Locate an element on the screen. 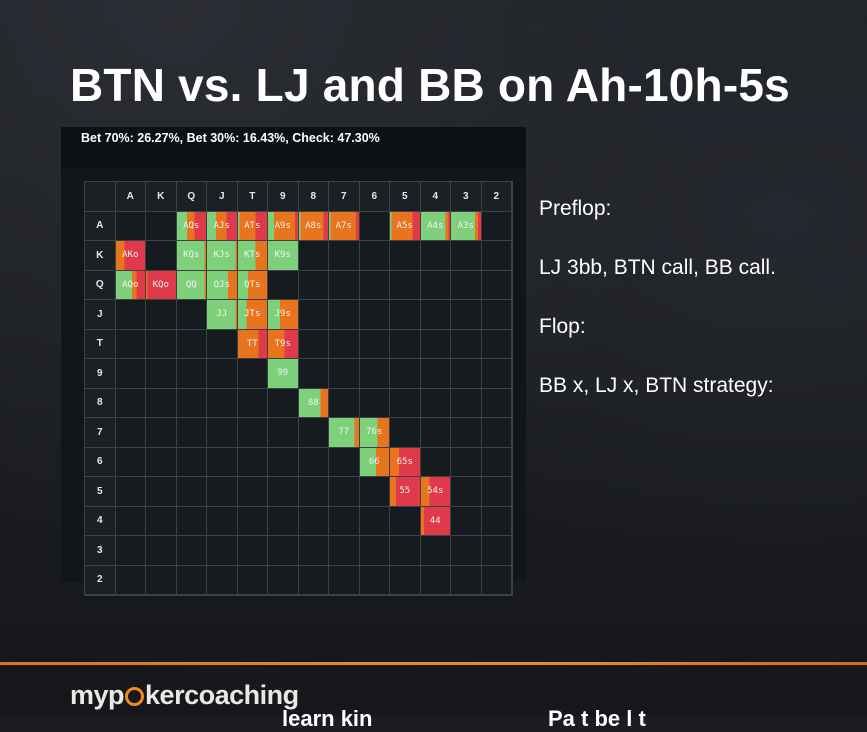  col-header: K is located at coordinates (161, 197).